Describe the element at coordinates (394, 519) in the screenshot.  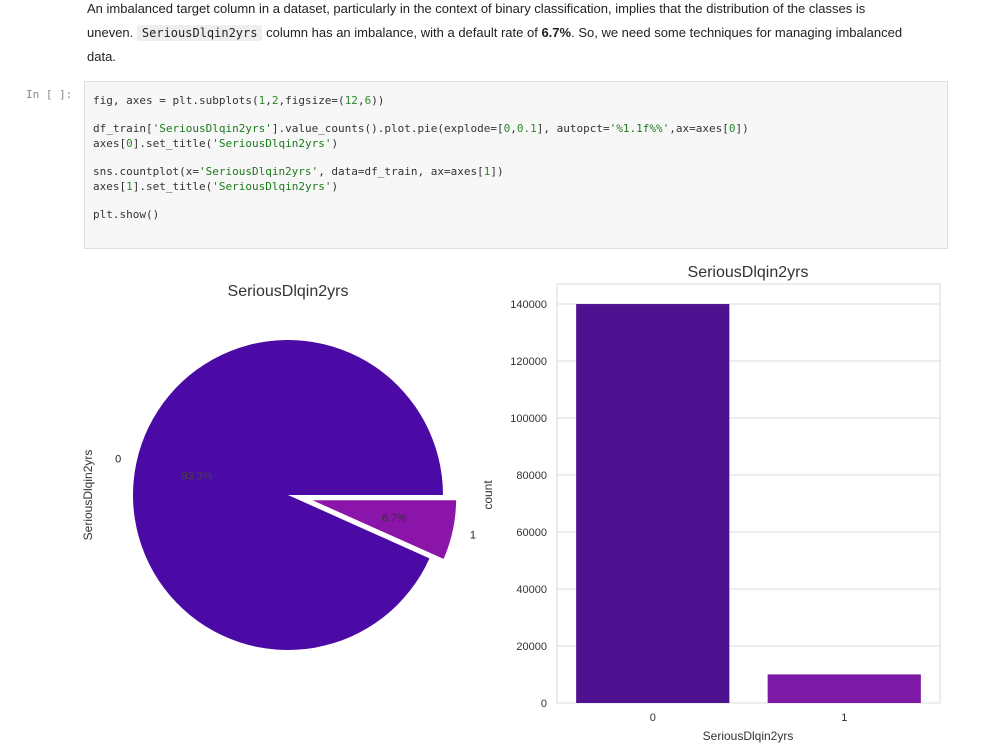
I see `pie-pct-1: 6.7%` at that location.